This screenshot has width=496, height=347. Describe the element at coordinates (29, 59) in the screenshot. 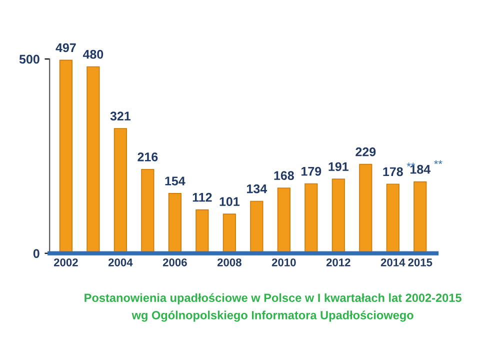

I see `y-tick-label: 500` at that location.